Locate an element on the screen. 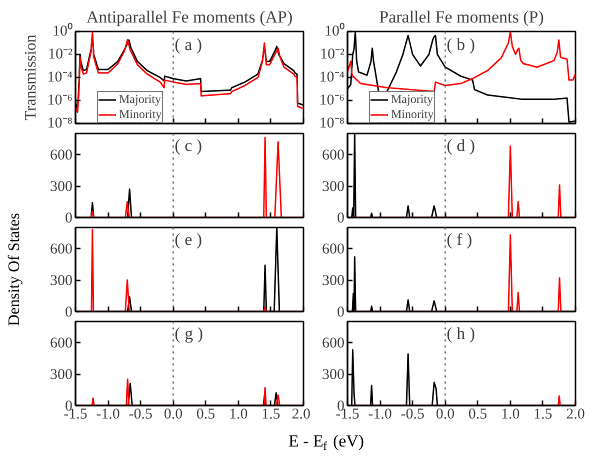  annotation: ( b ) is located at coordinates (461, 44).